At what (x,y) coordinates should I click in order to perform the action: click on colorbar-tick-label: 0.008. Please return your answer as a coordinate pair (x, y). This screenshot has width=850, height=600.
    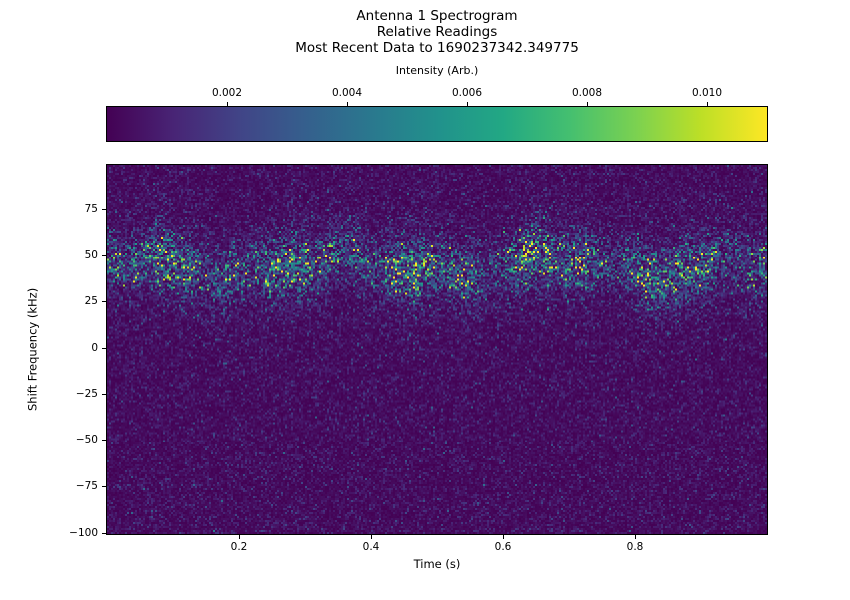
    Looking at the image, I should click on (587, 93).